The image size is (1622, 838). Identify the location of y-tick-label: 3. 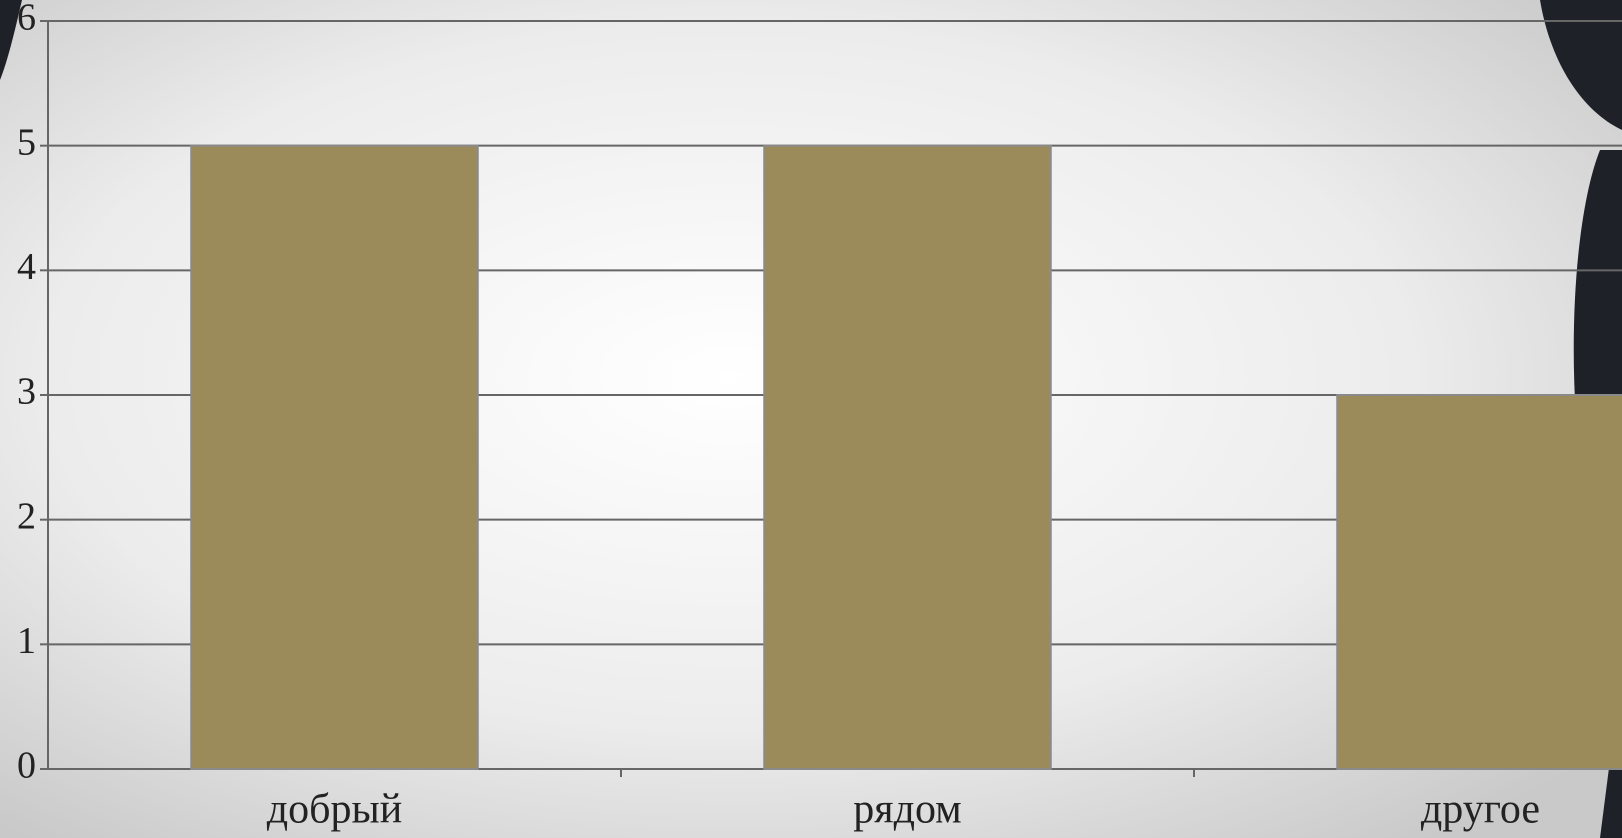
(26, 392).